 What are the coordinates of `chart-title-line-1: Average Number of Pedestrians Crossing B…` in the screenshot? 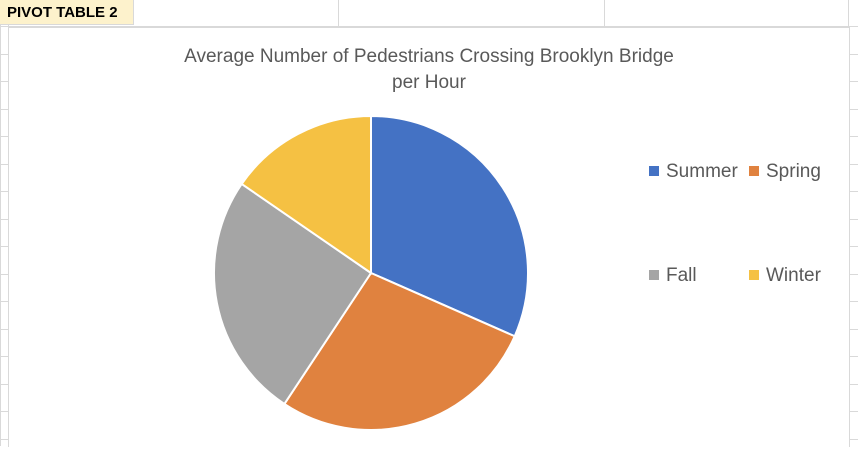 It's located at (429, 56).